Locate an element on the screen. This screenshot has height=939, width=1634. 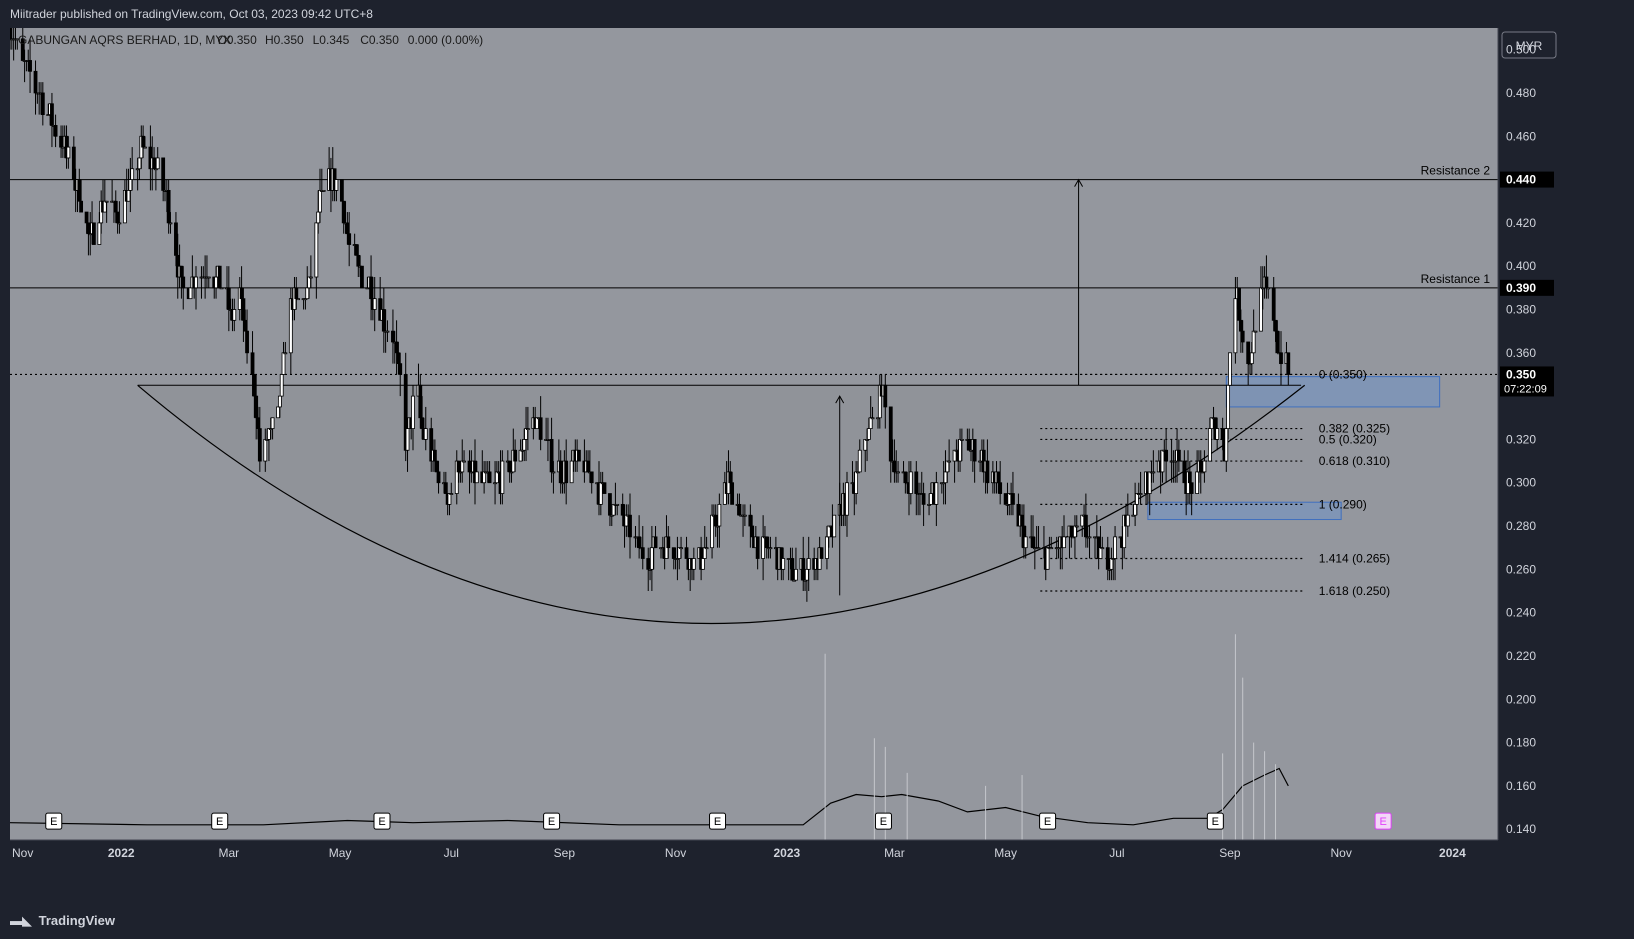
earnings-marker-label-2: E is located at coordinates (381, 822).